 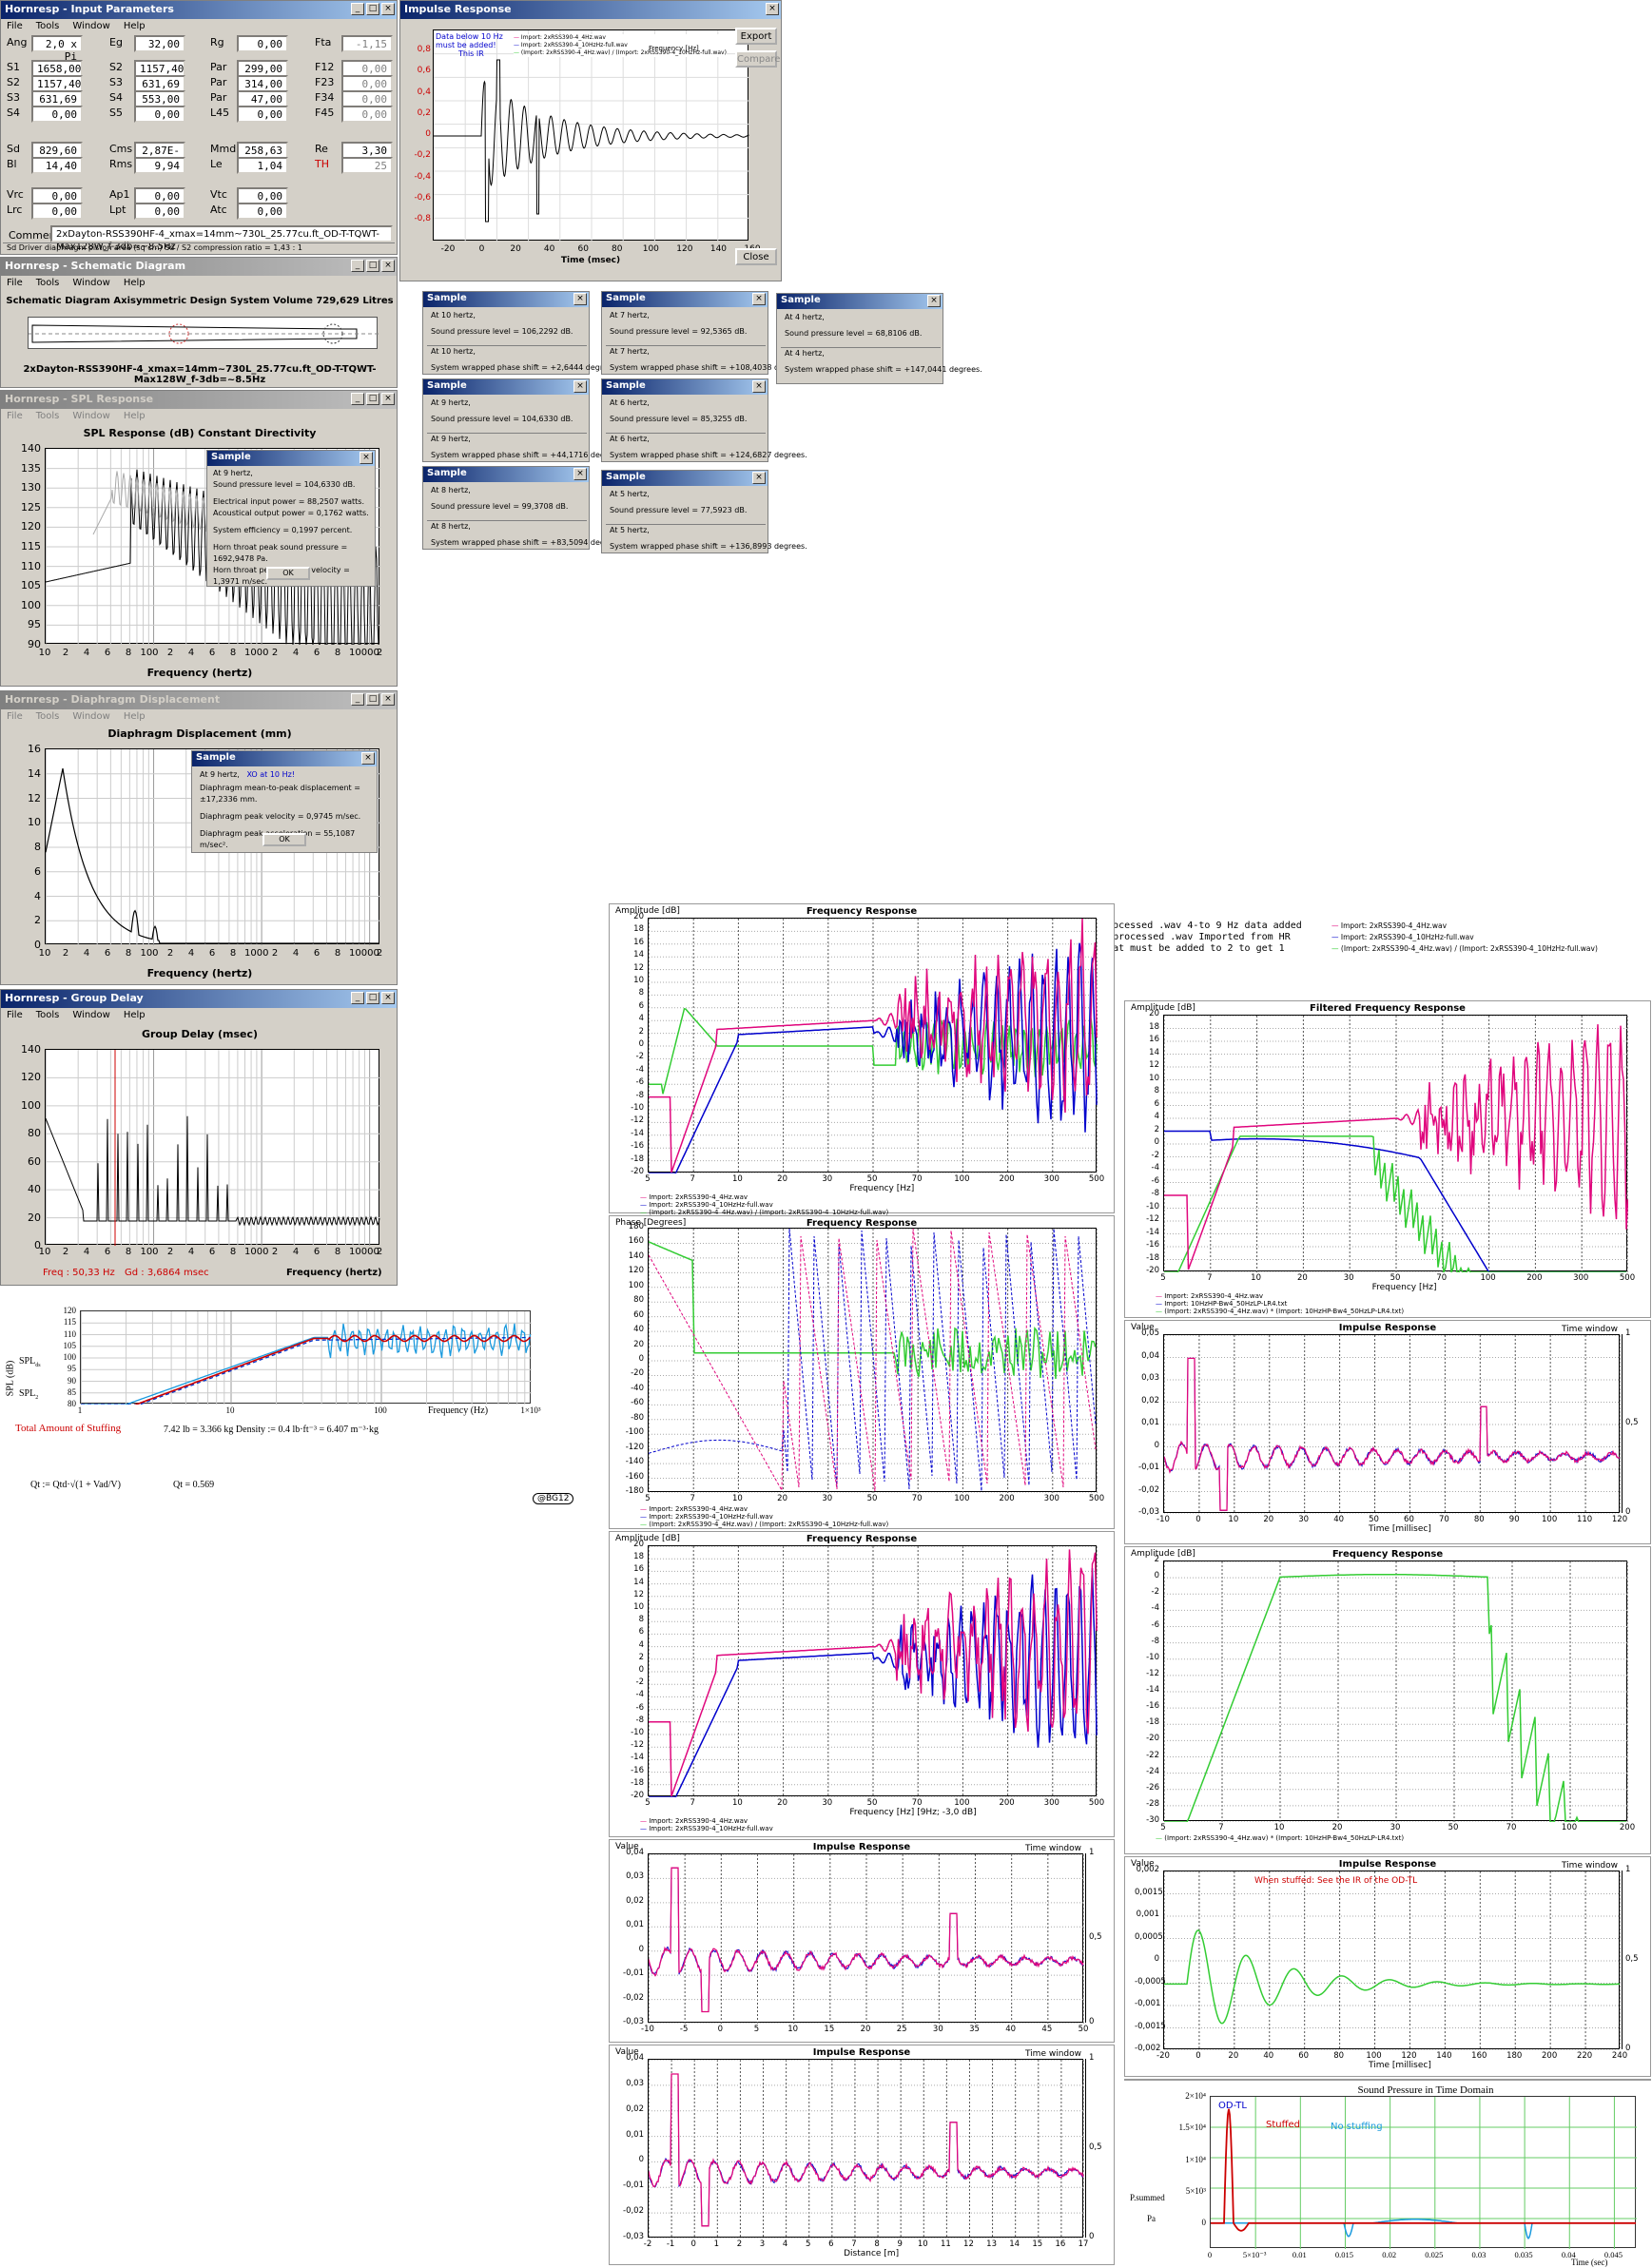 I want to click on y-tick-label: 0, so click(x=631, y=1949).